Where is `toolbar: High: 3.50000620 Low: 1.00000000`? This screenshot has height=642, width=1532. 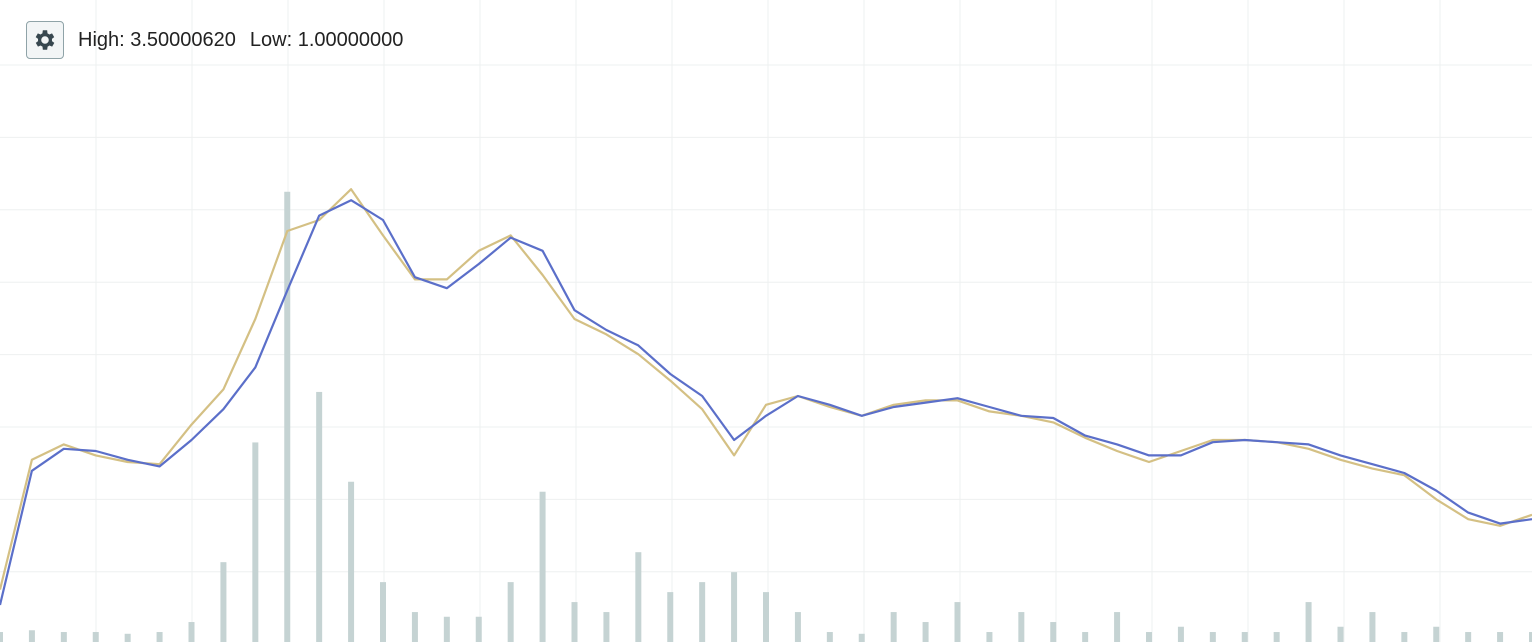
toolbar: High: 3.50000620 Low: 1.00000000 is located at coordinates (214, 40).